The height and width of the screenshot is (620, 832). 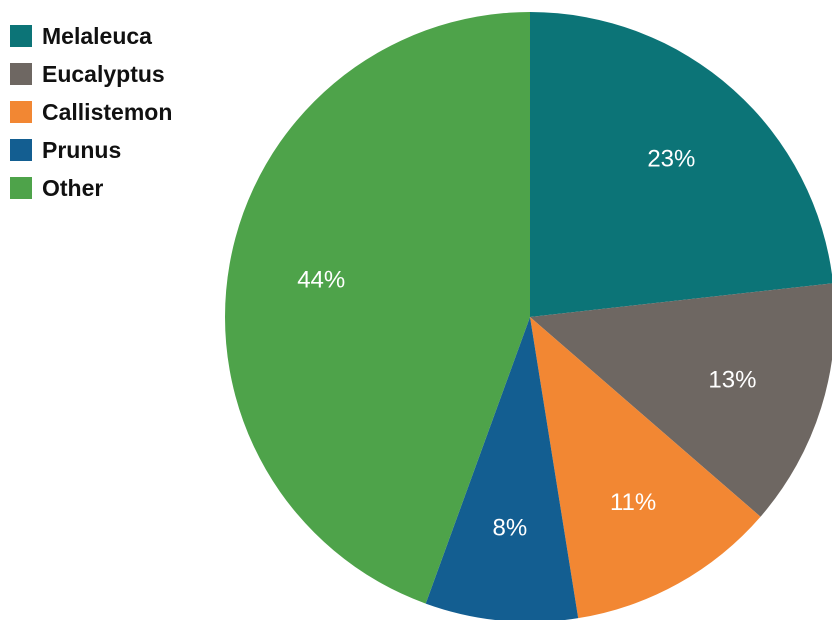 I want to click on legend-item-melaleuca: Melaleuca, so click(x=91, y=36).